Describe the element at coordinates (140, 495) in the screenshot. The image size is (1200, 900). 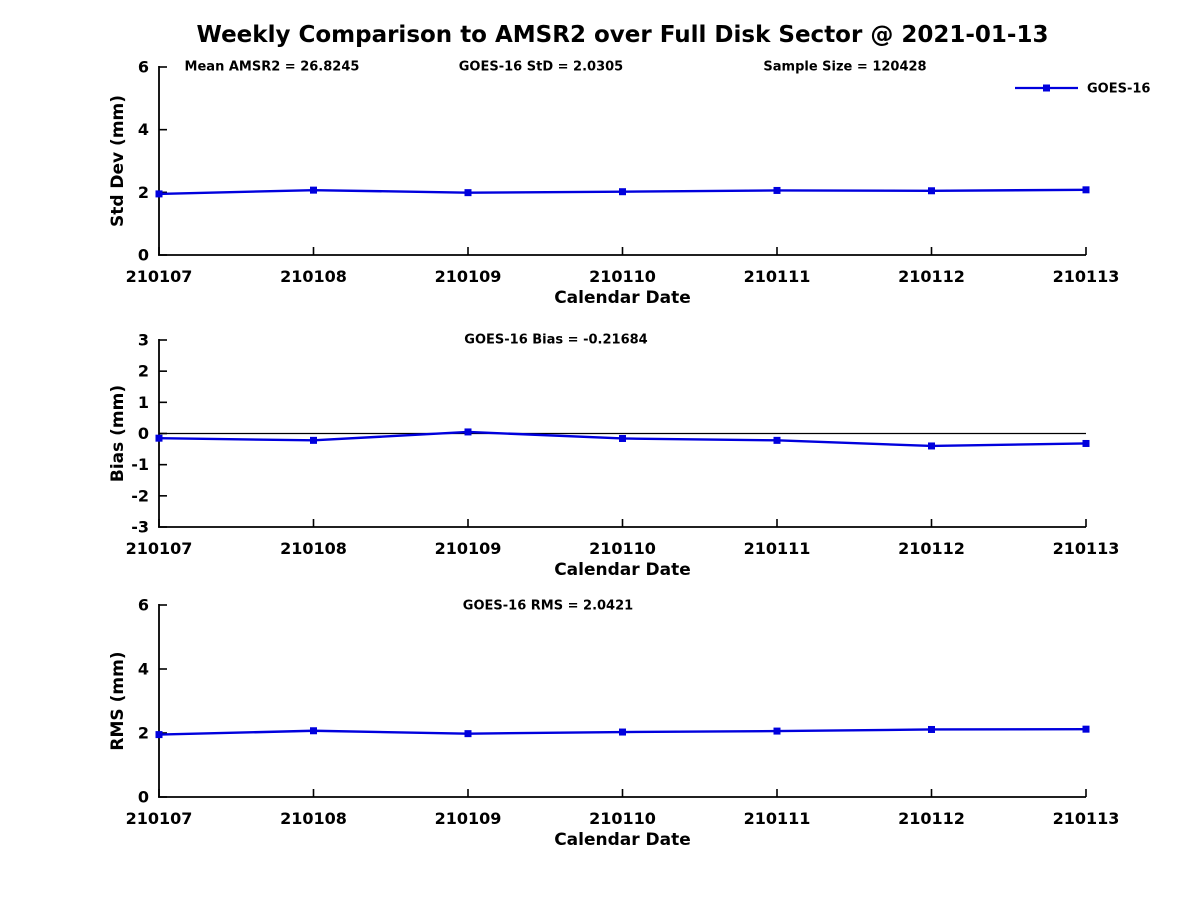
I see `y-tick-label: -2` at that location.